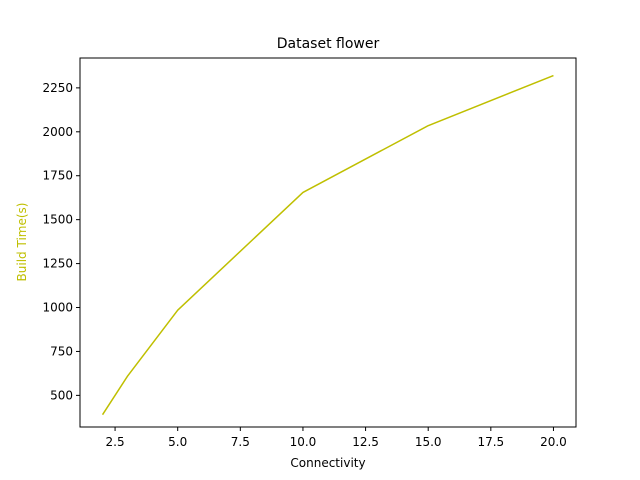  I want to click on x-tick-label: 20.0, so click(553, 442).